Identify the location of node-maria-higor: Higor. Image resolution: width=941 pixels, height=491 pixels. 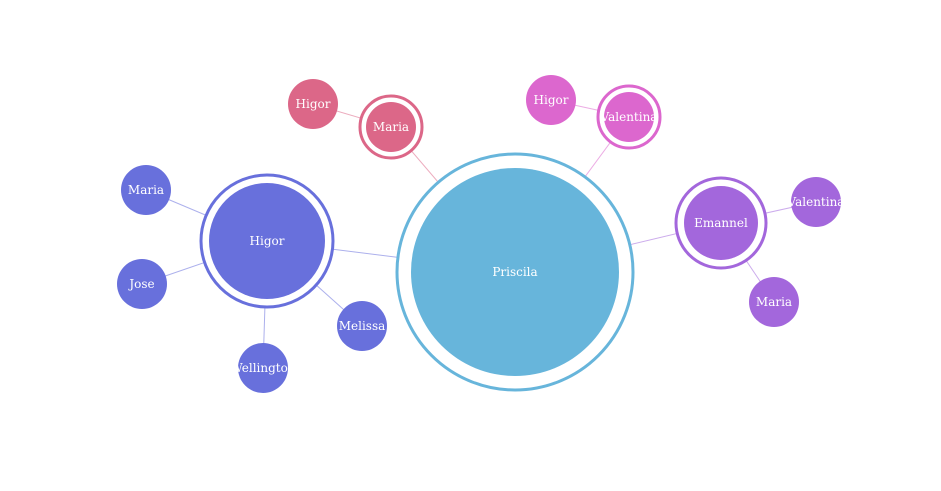
(313, 104).